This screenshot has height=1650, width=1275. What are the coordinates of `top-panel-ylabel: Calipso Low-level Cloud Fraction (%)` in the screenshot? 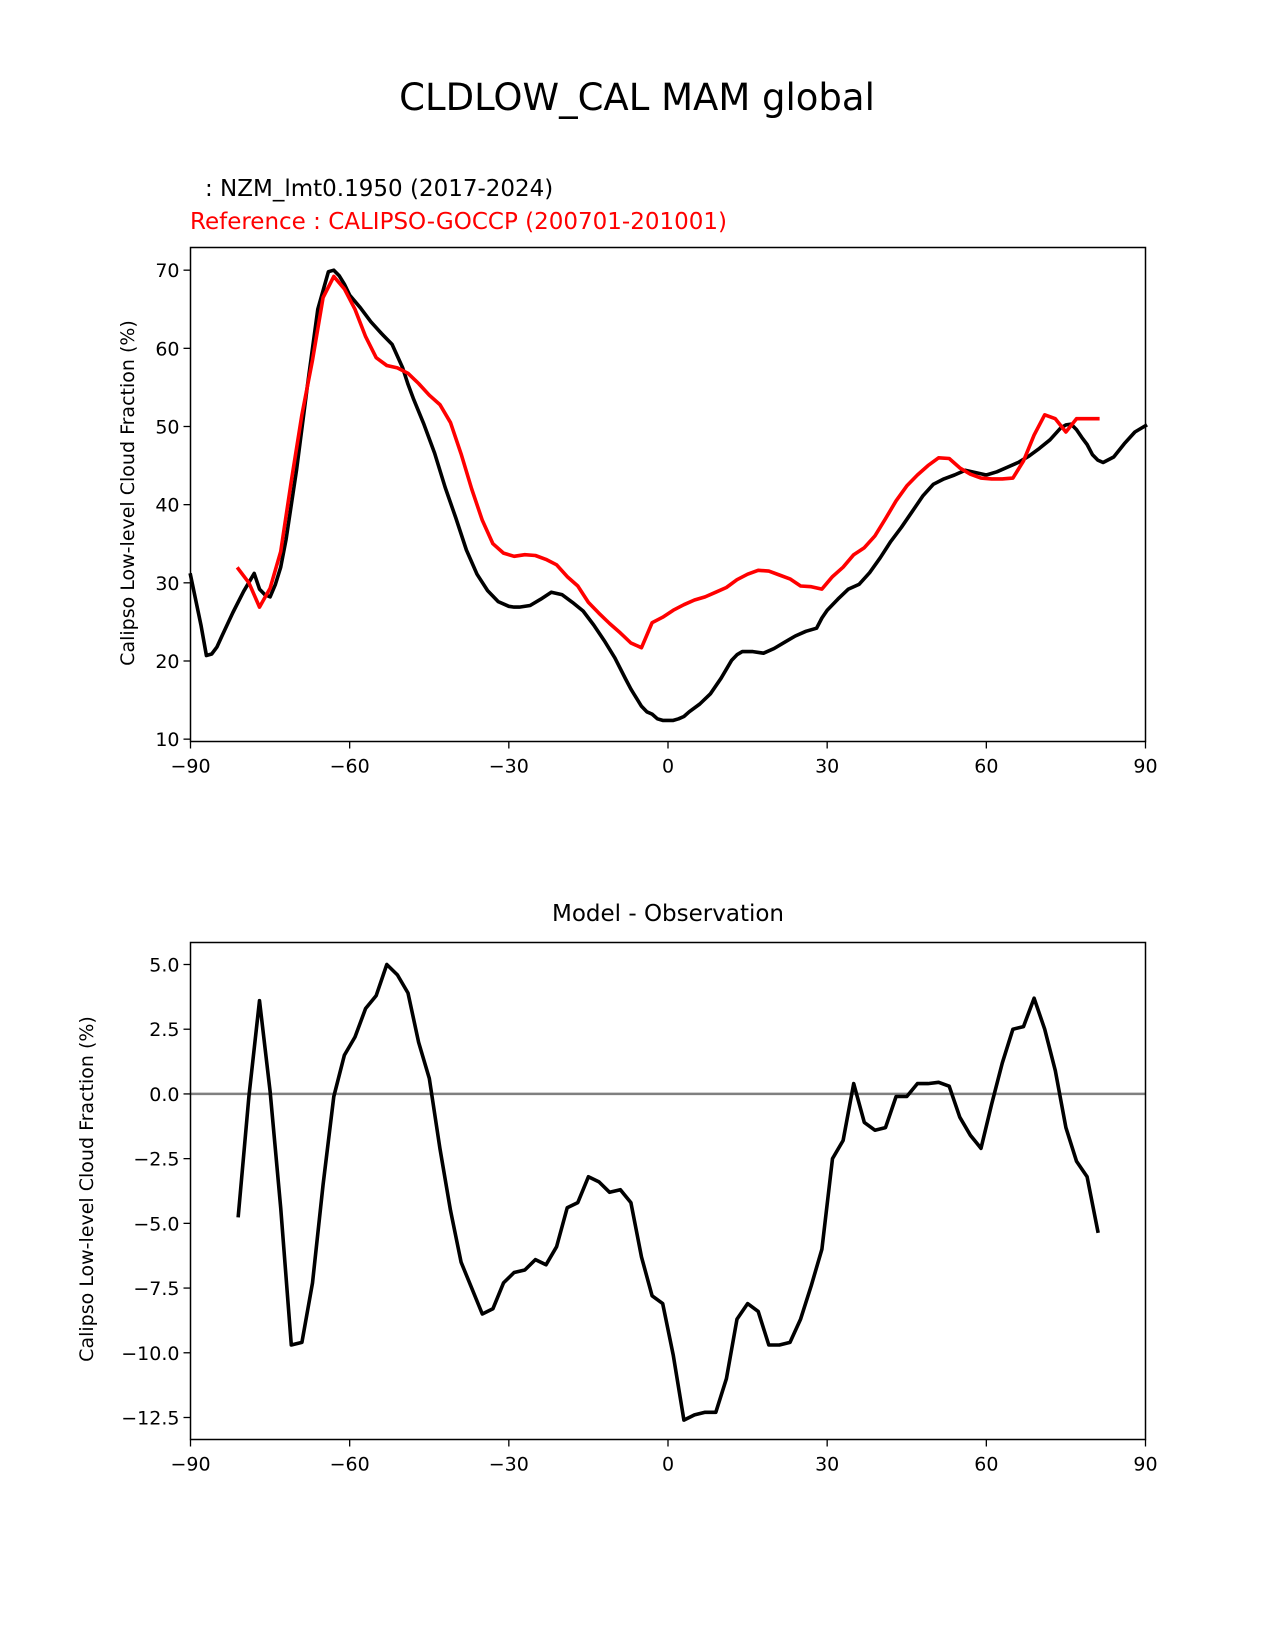 It's located at (128, 493).